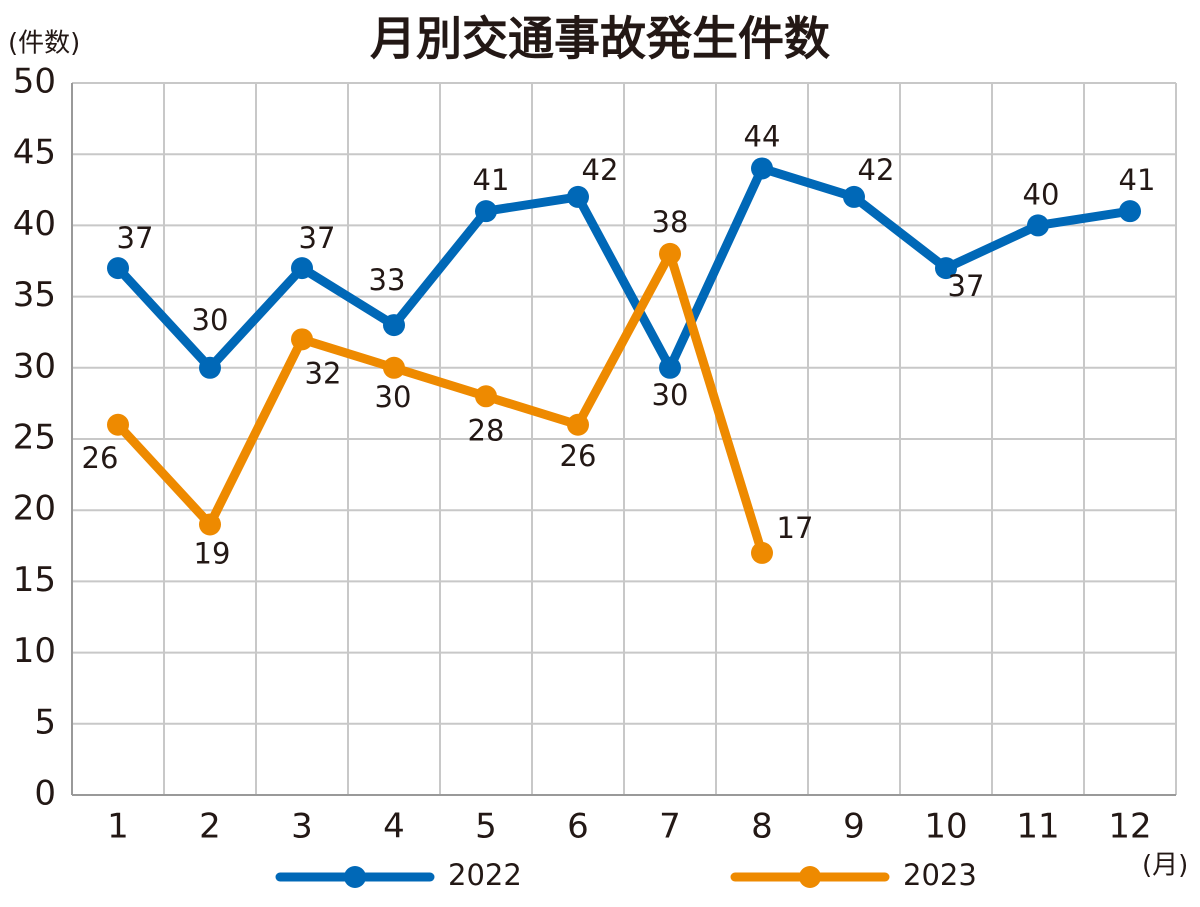 This screenshot has width=1200, height=907. I want to click on x-axis-label: (月), so click(1165, 866).